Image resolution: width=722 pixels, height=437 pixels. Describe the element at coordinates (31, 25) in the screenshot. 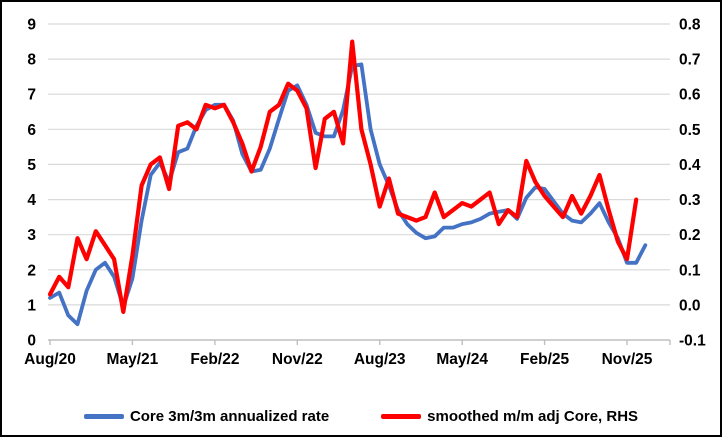

I see `left-axis-tick-label: 9` at that location.